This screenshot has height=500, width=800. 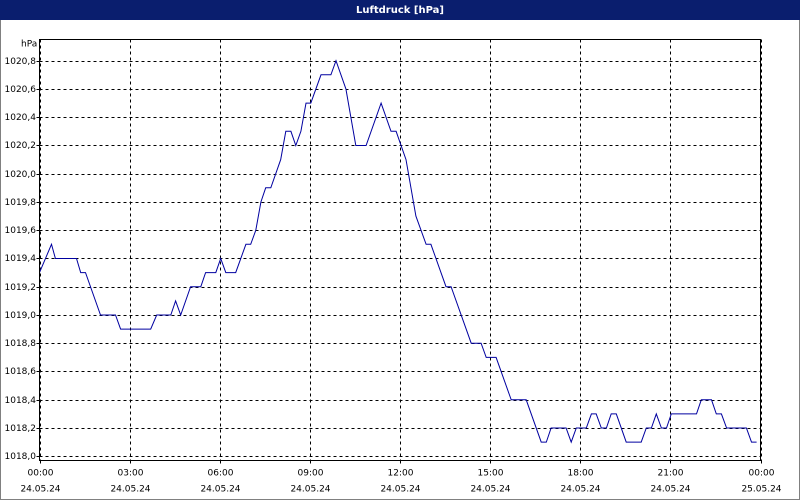 What do you see at coordinates (21, 344) in the screenshot?
I see `y-tick-label: 1018,8` at bounding box center [21, 344].